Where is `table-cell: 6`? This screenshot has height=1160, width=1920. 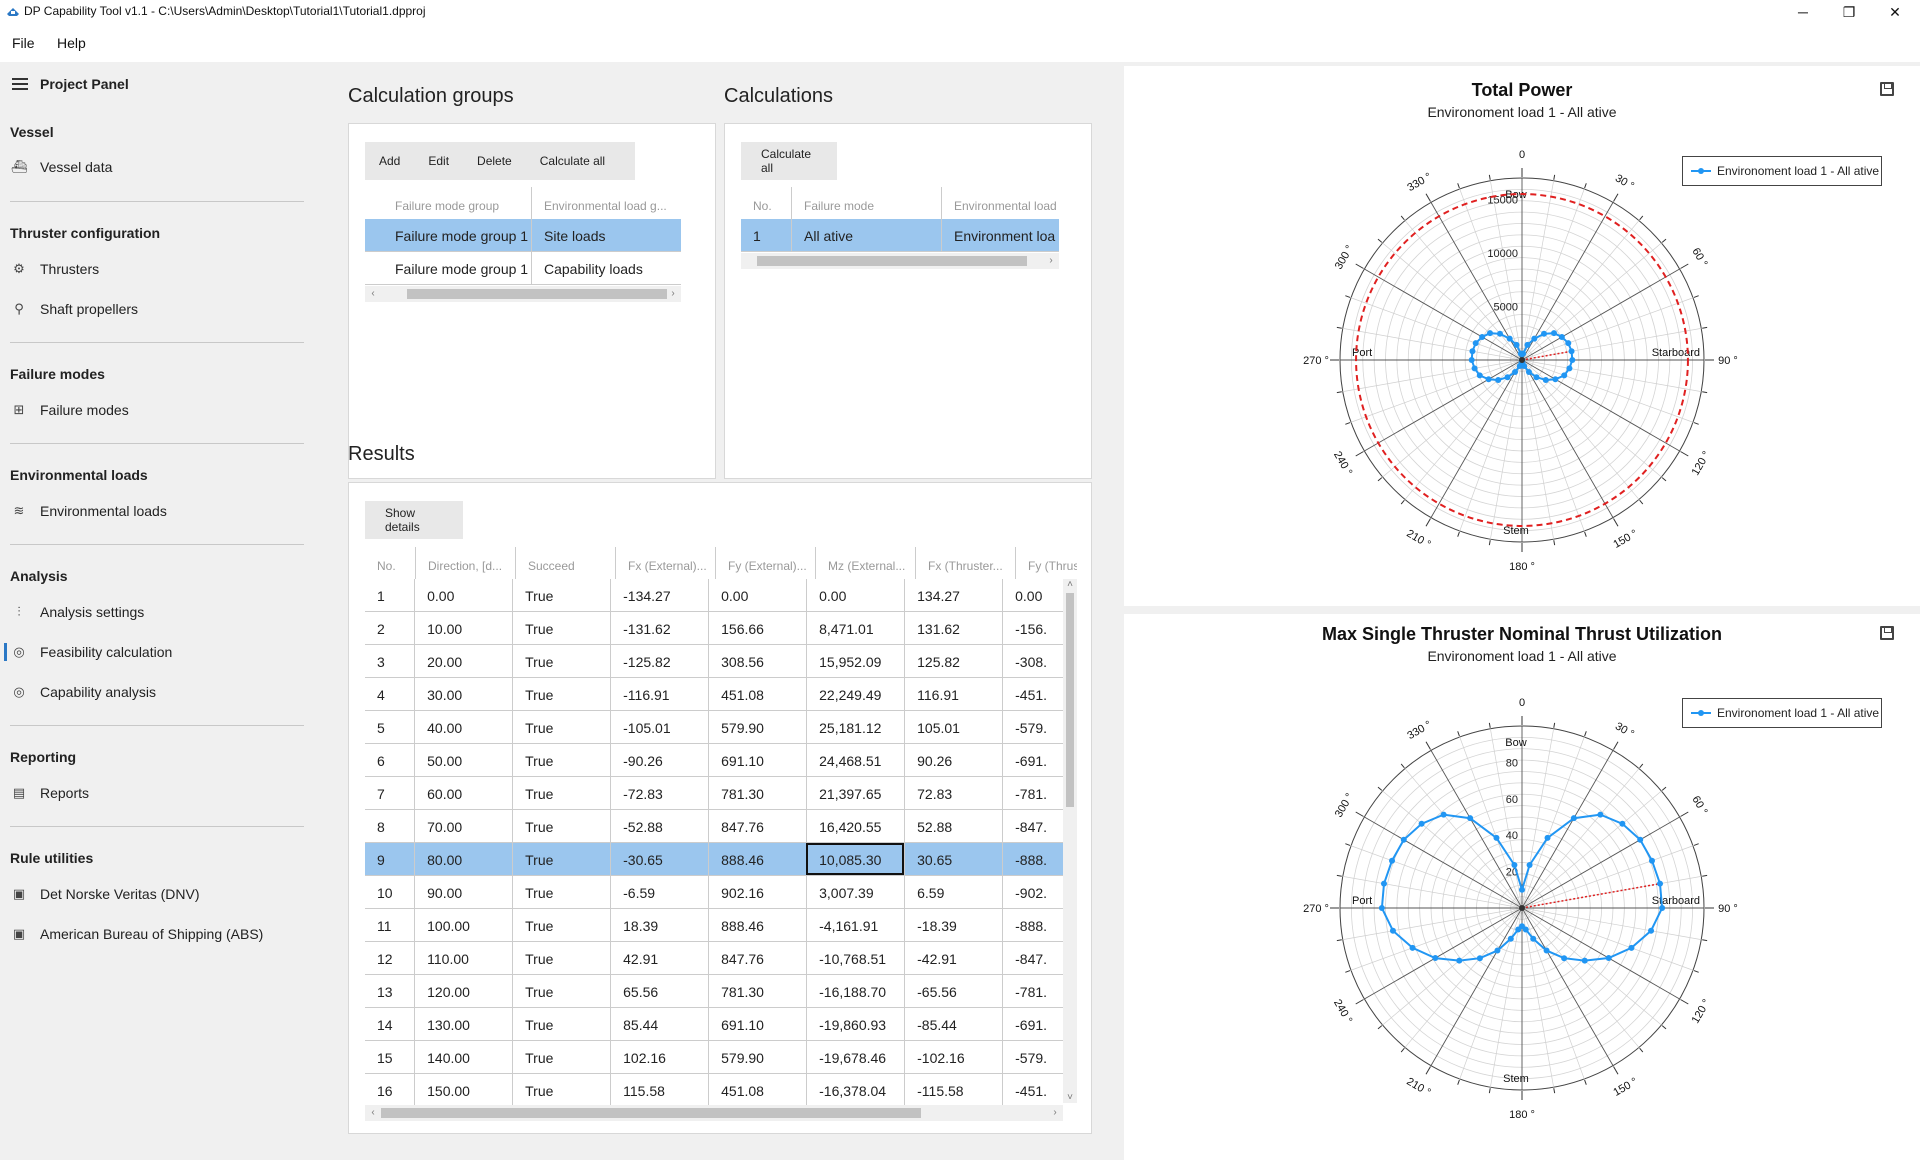 table-cell: 6 is located at coordinates (381, 761).